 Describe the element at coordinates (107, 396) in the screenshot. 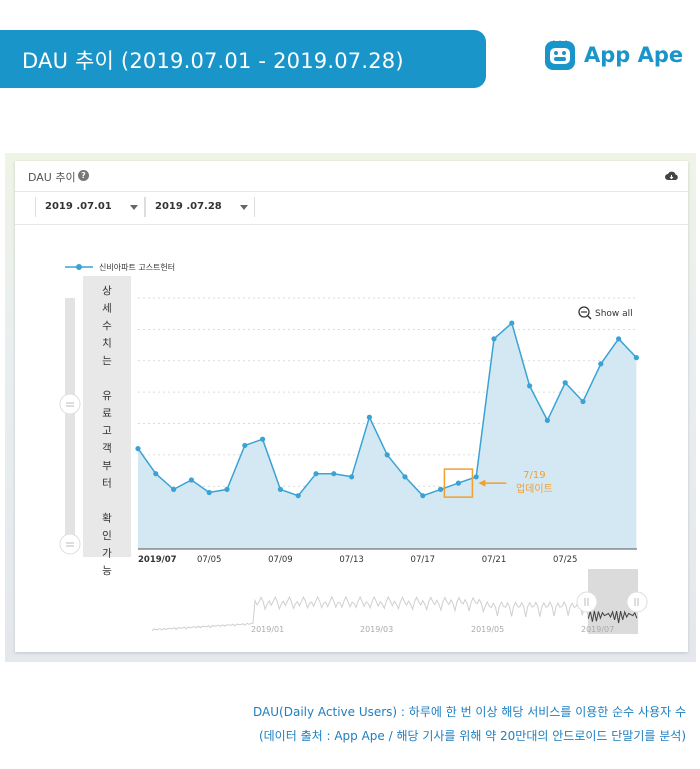

I see `side-notice-char: 유` at that location.